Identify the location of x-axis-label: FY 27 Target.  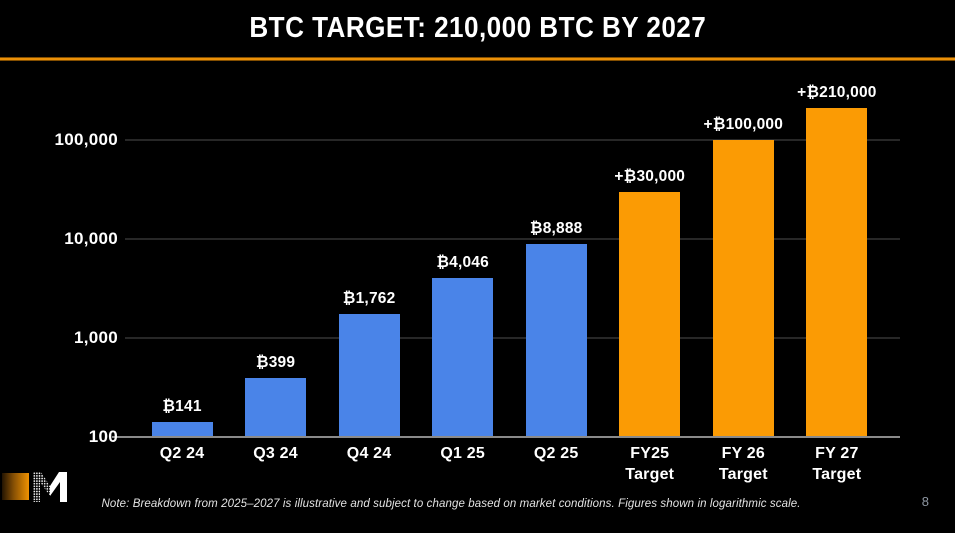
(837, 464).